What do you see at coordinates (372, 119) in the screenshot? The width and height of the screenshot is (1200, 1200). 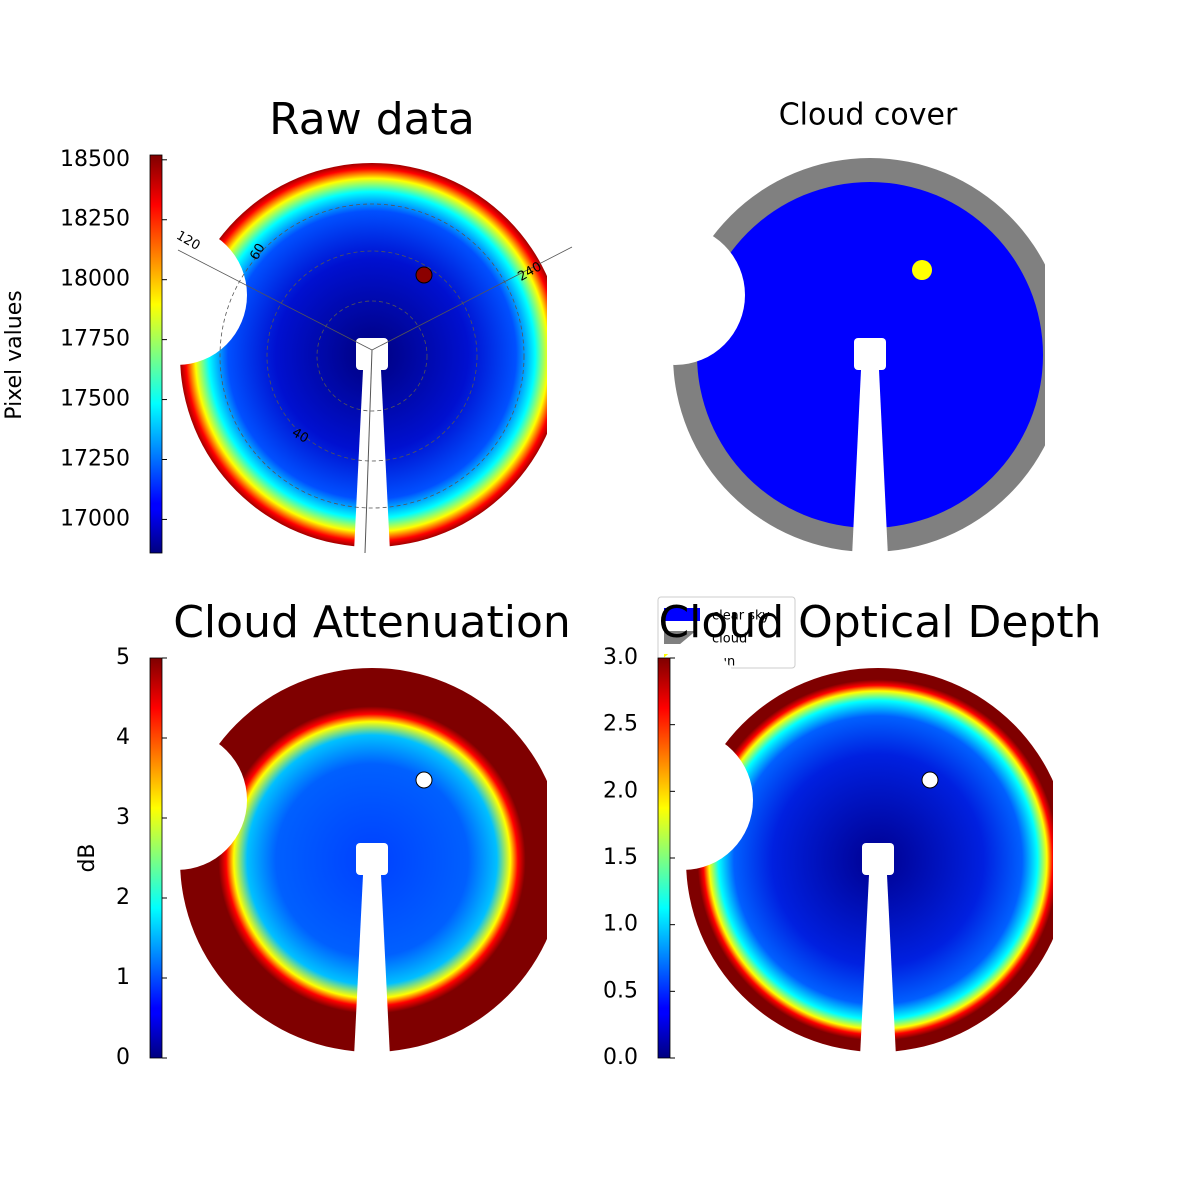 I see `panel-title: Raw data` at bounding box center [372, 119].